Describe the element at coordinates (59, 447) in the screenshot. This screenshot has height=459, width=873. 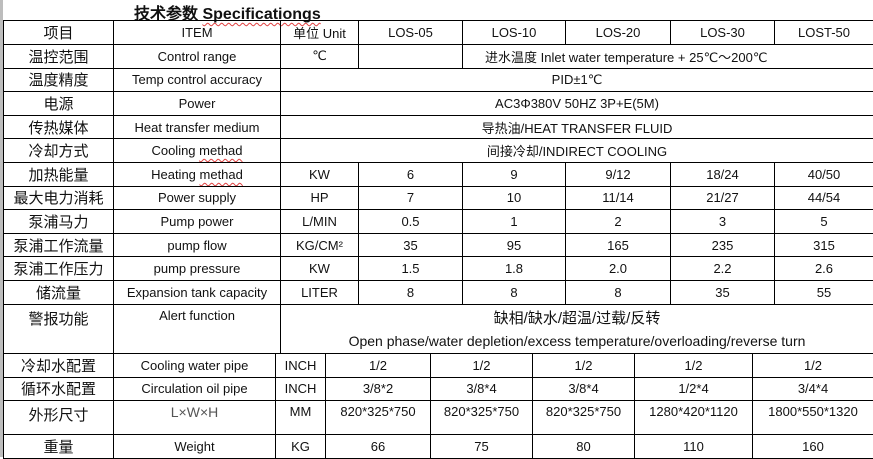
I see `row-label-zh: 重量` at that location.